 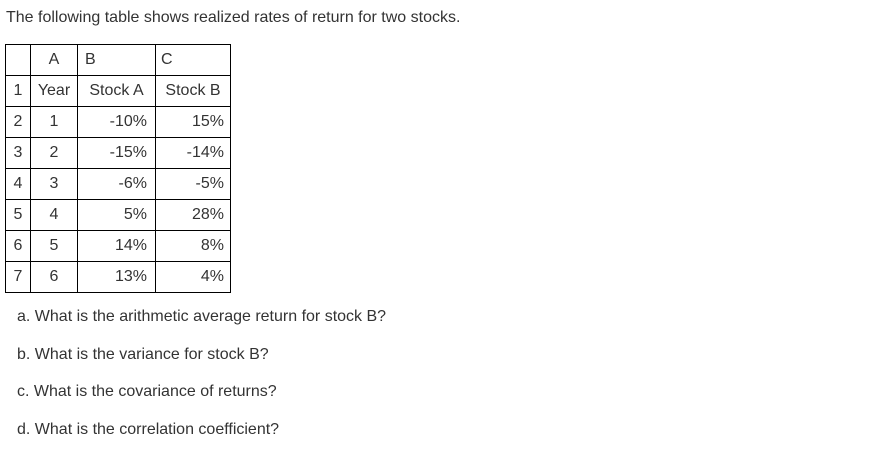 I want to click on row-number: 1, so click(x=18, y=91).